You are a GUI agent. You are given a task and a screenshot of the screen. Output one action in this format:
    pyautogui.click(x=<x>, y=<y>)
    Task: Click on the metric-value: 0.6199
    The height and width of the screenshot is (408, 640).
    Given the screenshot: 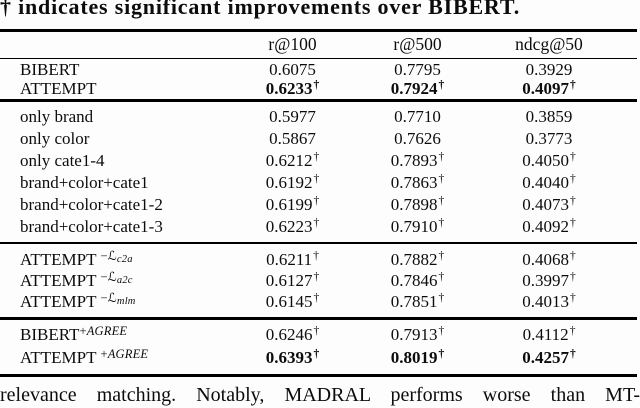 What is the action you would take?
    pyautogui.click(x=289, y=204)
    